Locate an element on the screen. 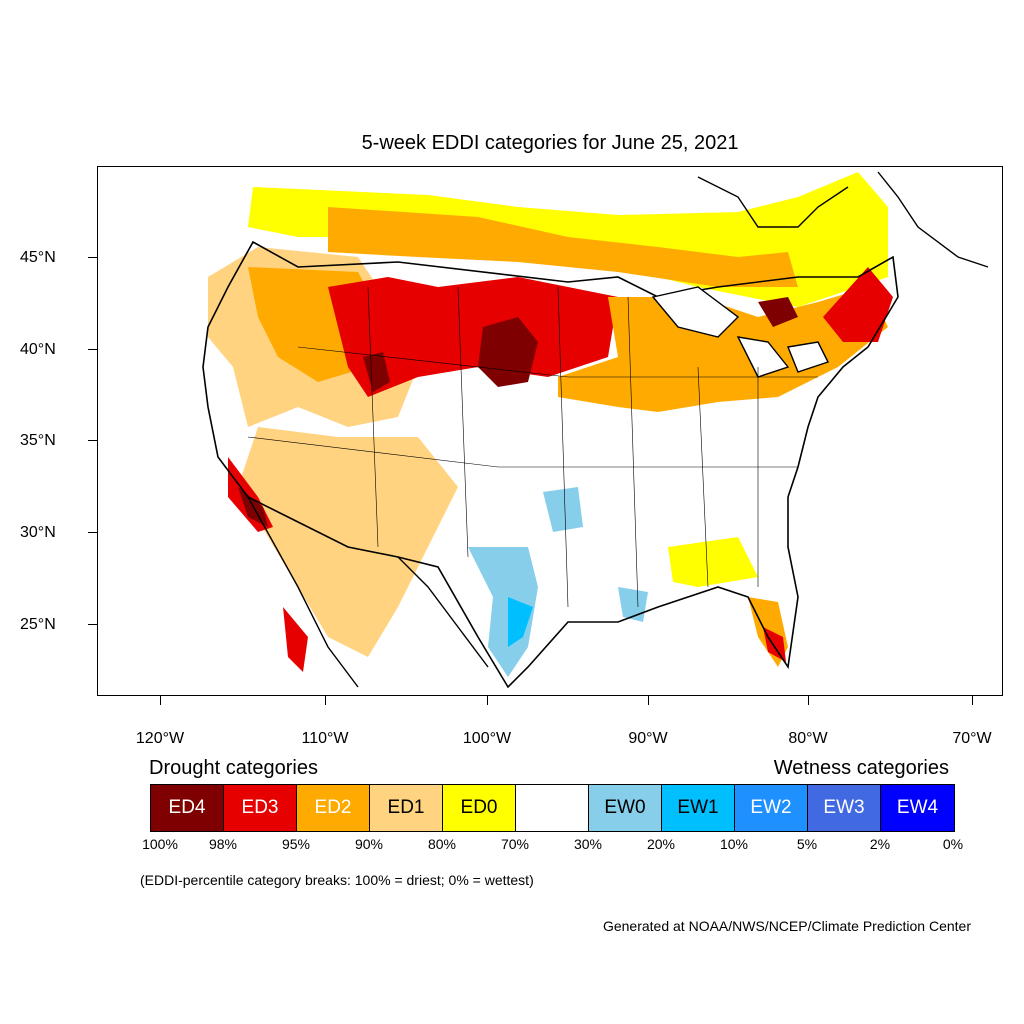 Image resolution: width=1024 pixels, height=1024 pixels. legend-box-ew1: EW1 is located at coordinates (698, 808).